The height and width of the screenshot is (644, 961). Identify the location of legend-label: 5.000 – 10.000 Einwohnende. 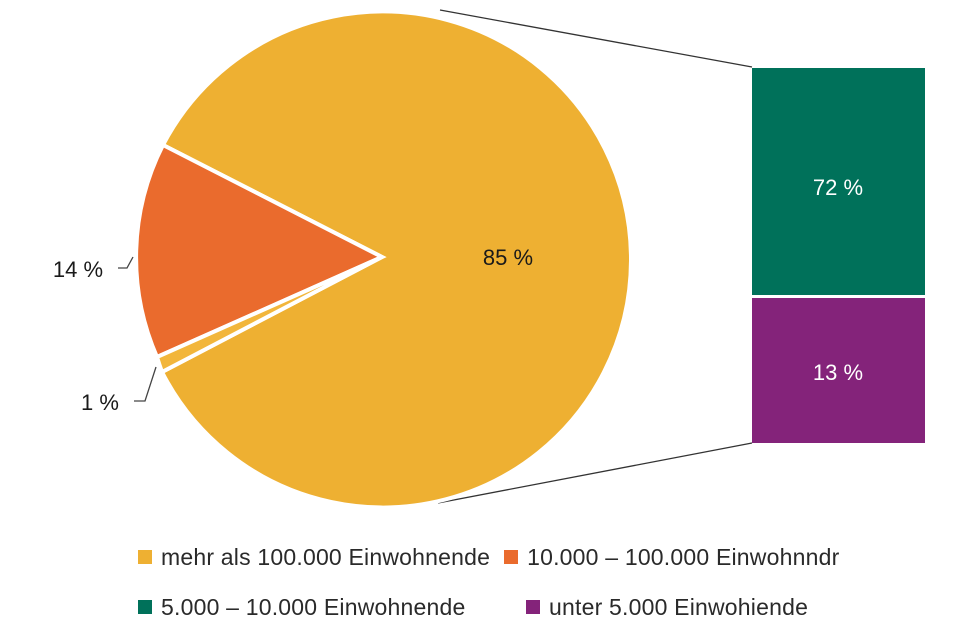
(313, 606).